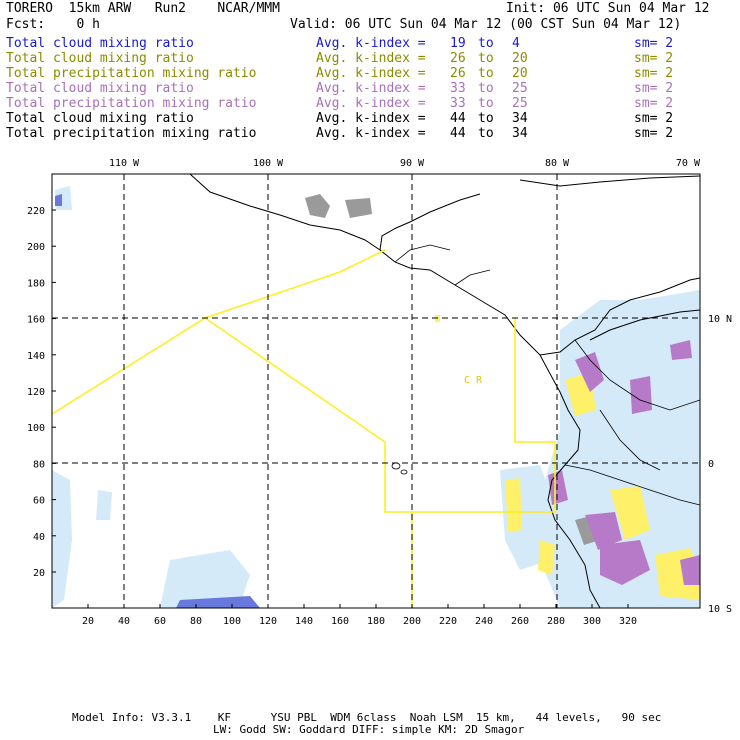 This screenshot has height=740, width=740. What do you see at coordinates (711, 464) in the screenshot?
I see `lat-label: 0` at bounding box center [711, 464].